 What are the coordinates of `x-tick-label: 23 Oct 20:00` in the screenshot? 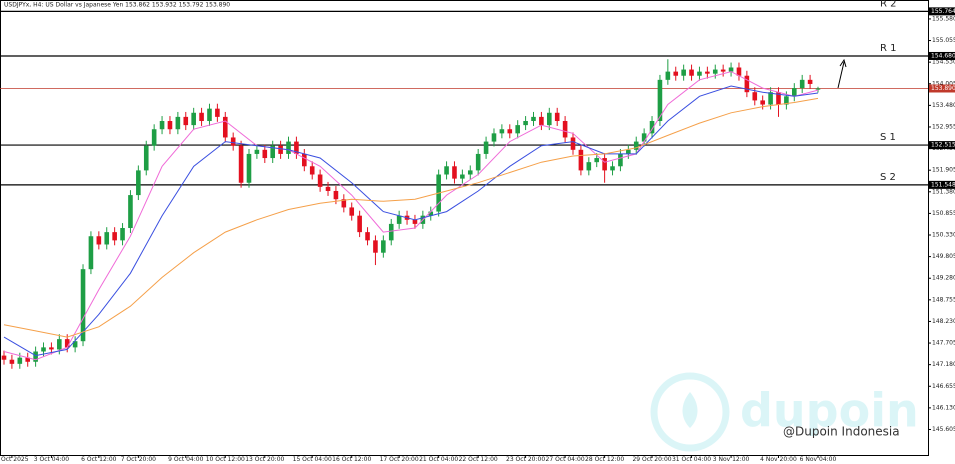 It's located at (525, 459).